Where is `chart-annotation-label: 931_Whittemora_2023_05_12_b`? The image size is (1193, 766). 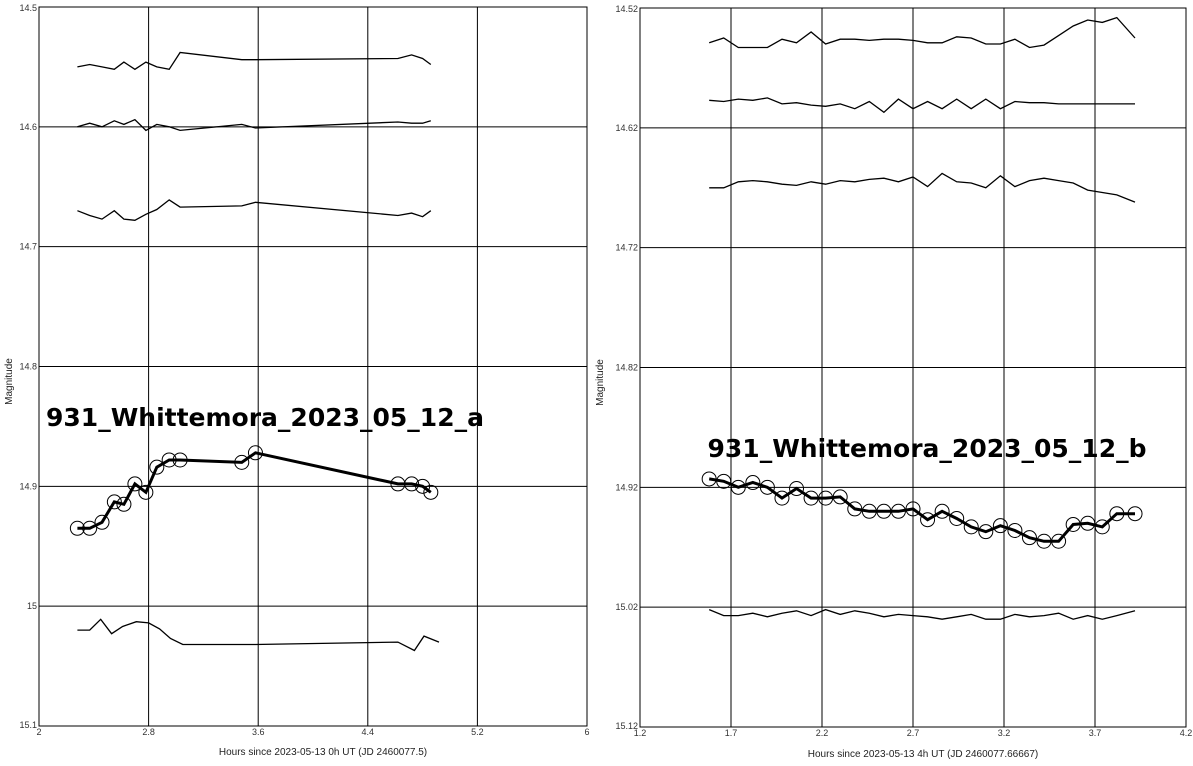
chart-annotation-label: 931_Whittemora_2023_05_12_b is located at coordinates (927, 448).